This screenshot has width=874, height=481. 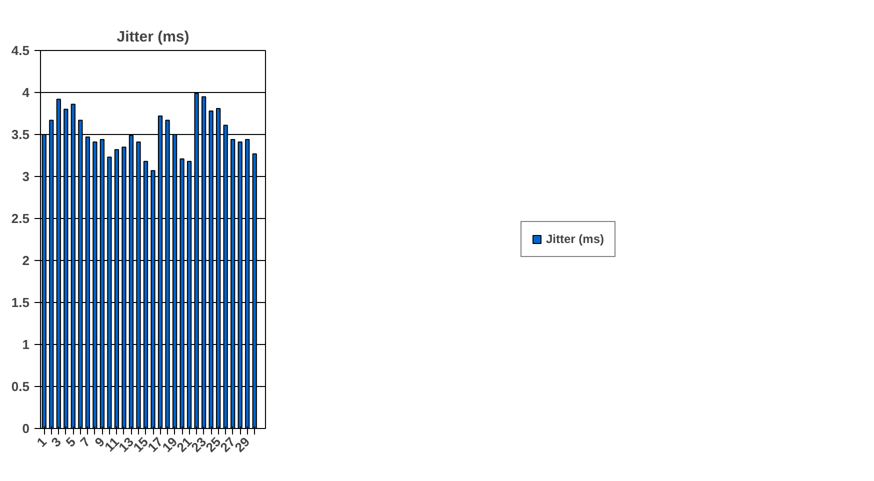 I want to click on y-tick-label: 0.5, so click(x=20, y=386).